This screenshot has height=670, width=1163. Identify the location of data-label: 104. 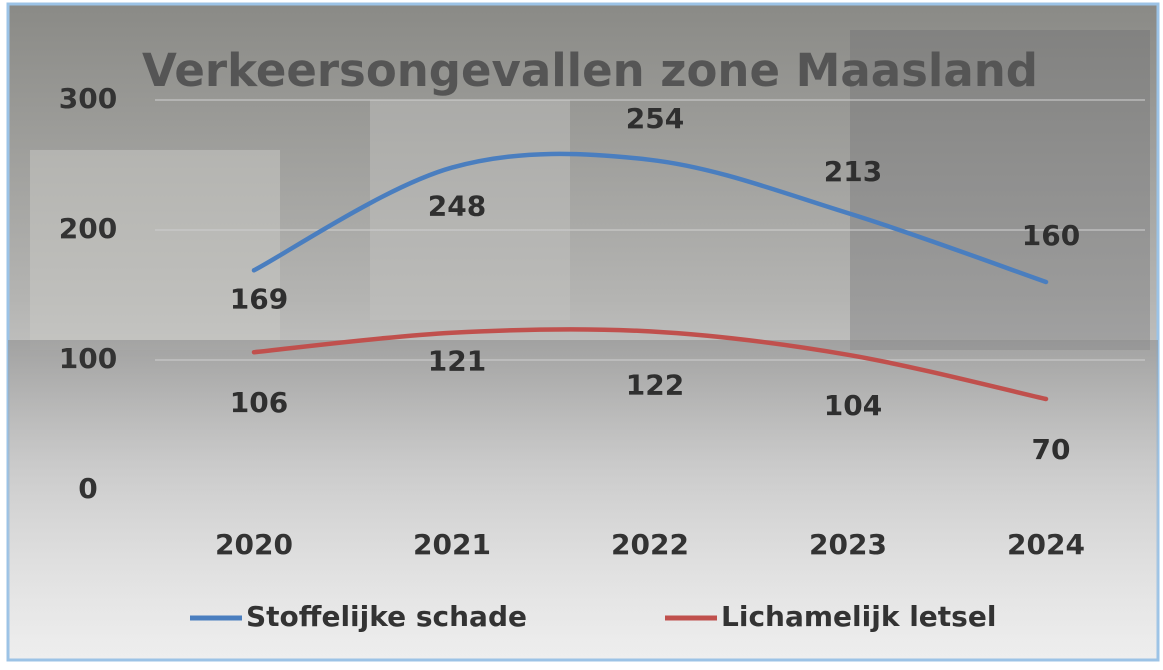
(853, 405).